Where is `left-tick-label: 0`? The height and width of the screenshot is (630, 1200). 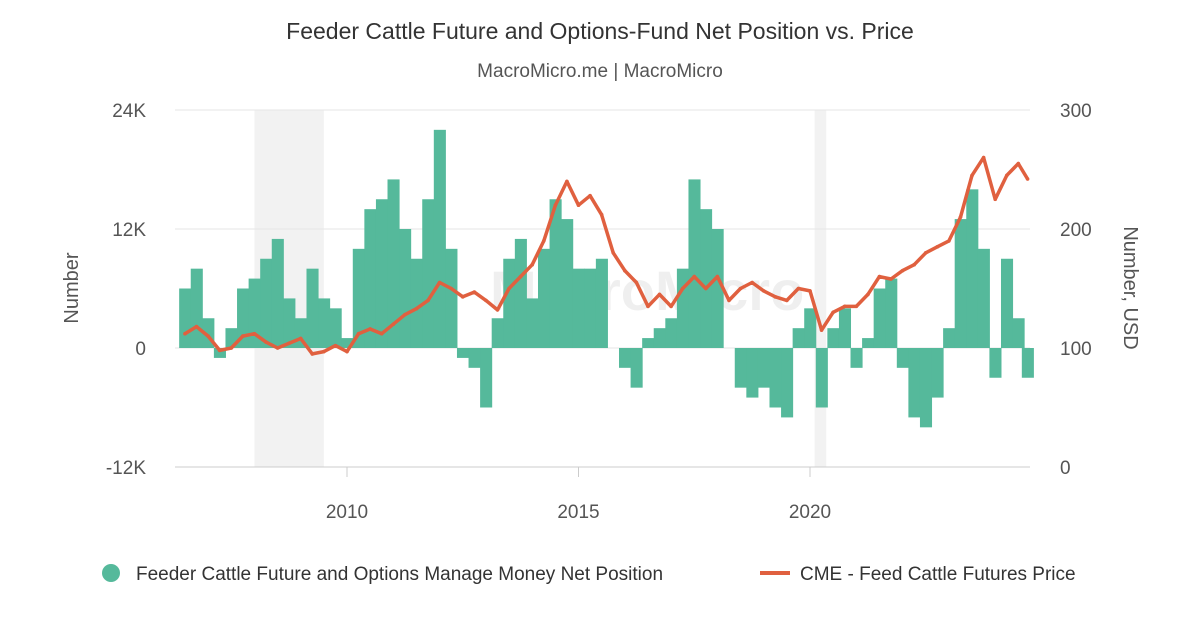 left-tick-label: 0 is located at coordinates (140, 349).